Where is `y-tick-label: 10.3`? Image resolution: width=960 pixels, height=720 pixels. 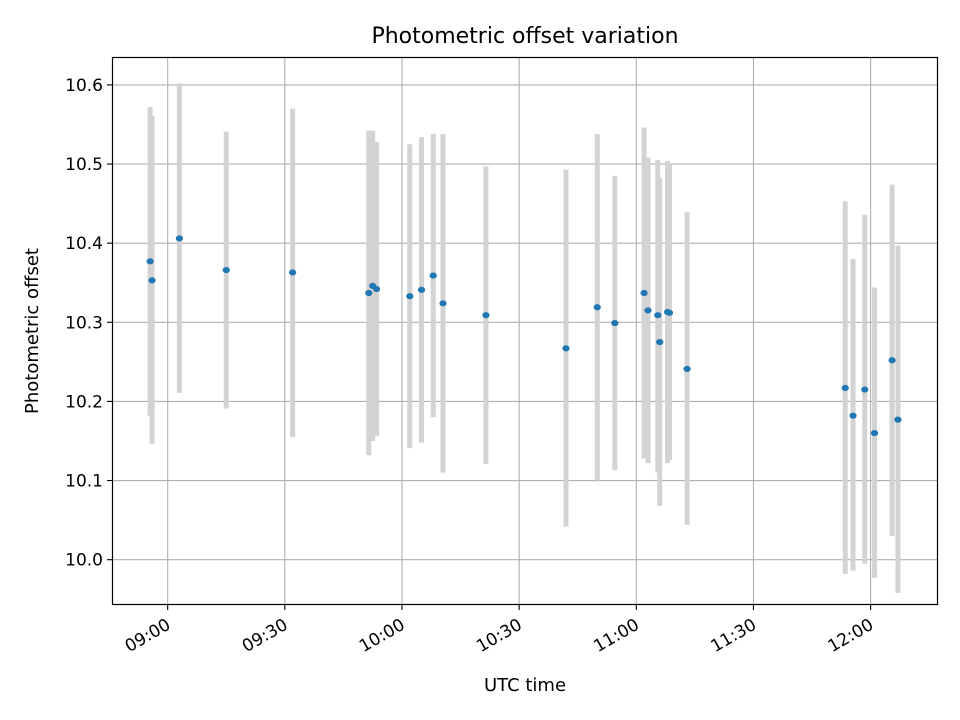 y-tick-label: 10.3 is located at coordinates (84, 323).